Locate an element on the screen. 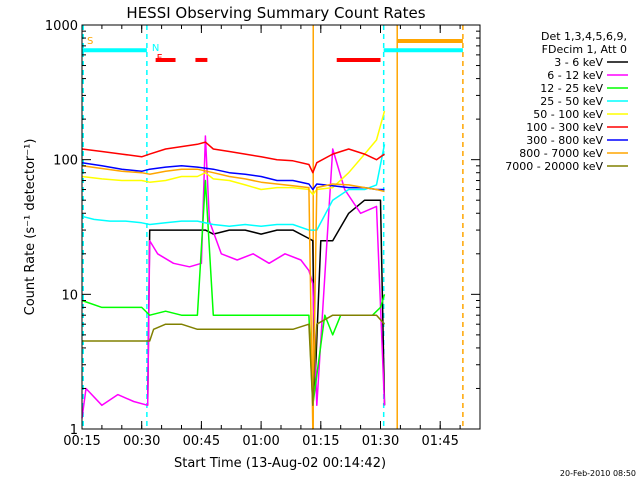  legend-entry-label: 25 - 50 keV is located at coordinates (571, 101).